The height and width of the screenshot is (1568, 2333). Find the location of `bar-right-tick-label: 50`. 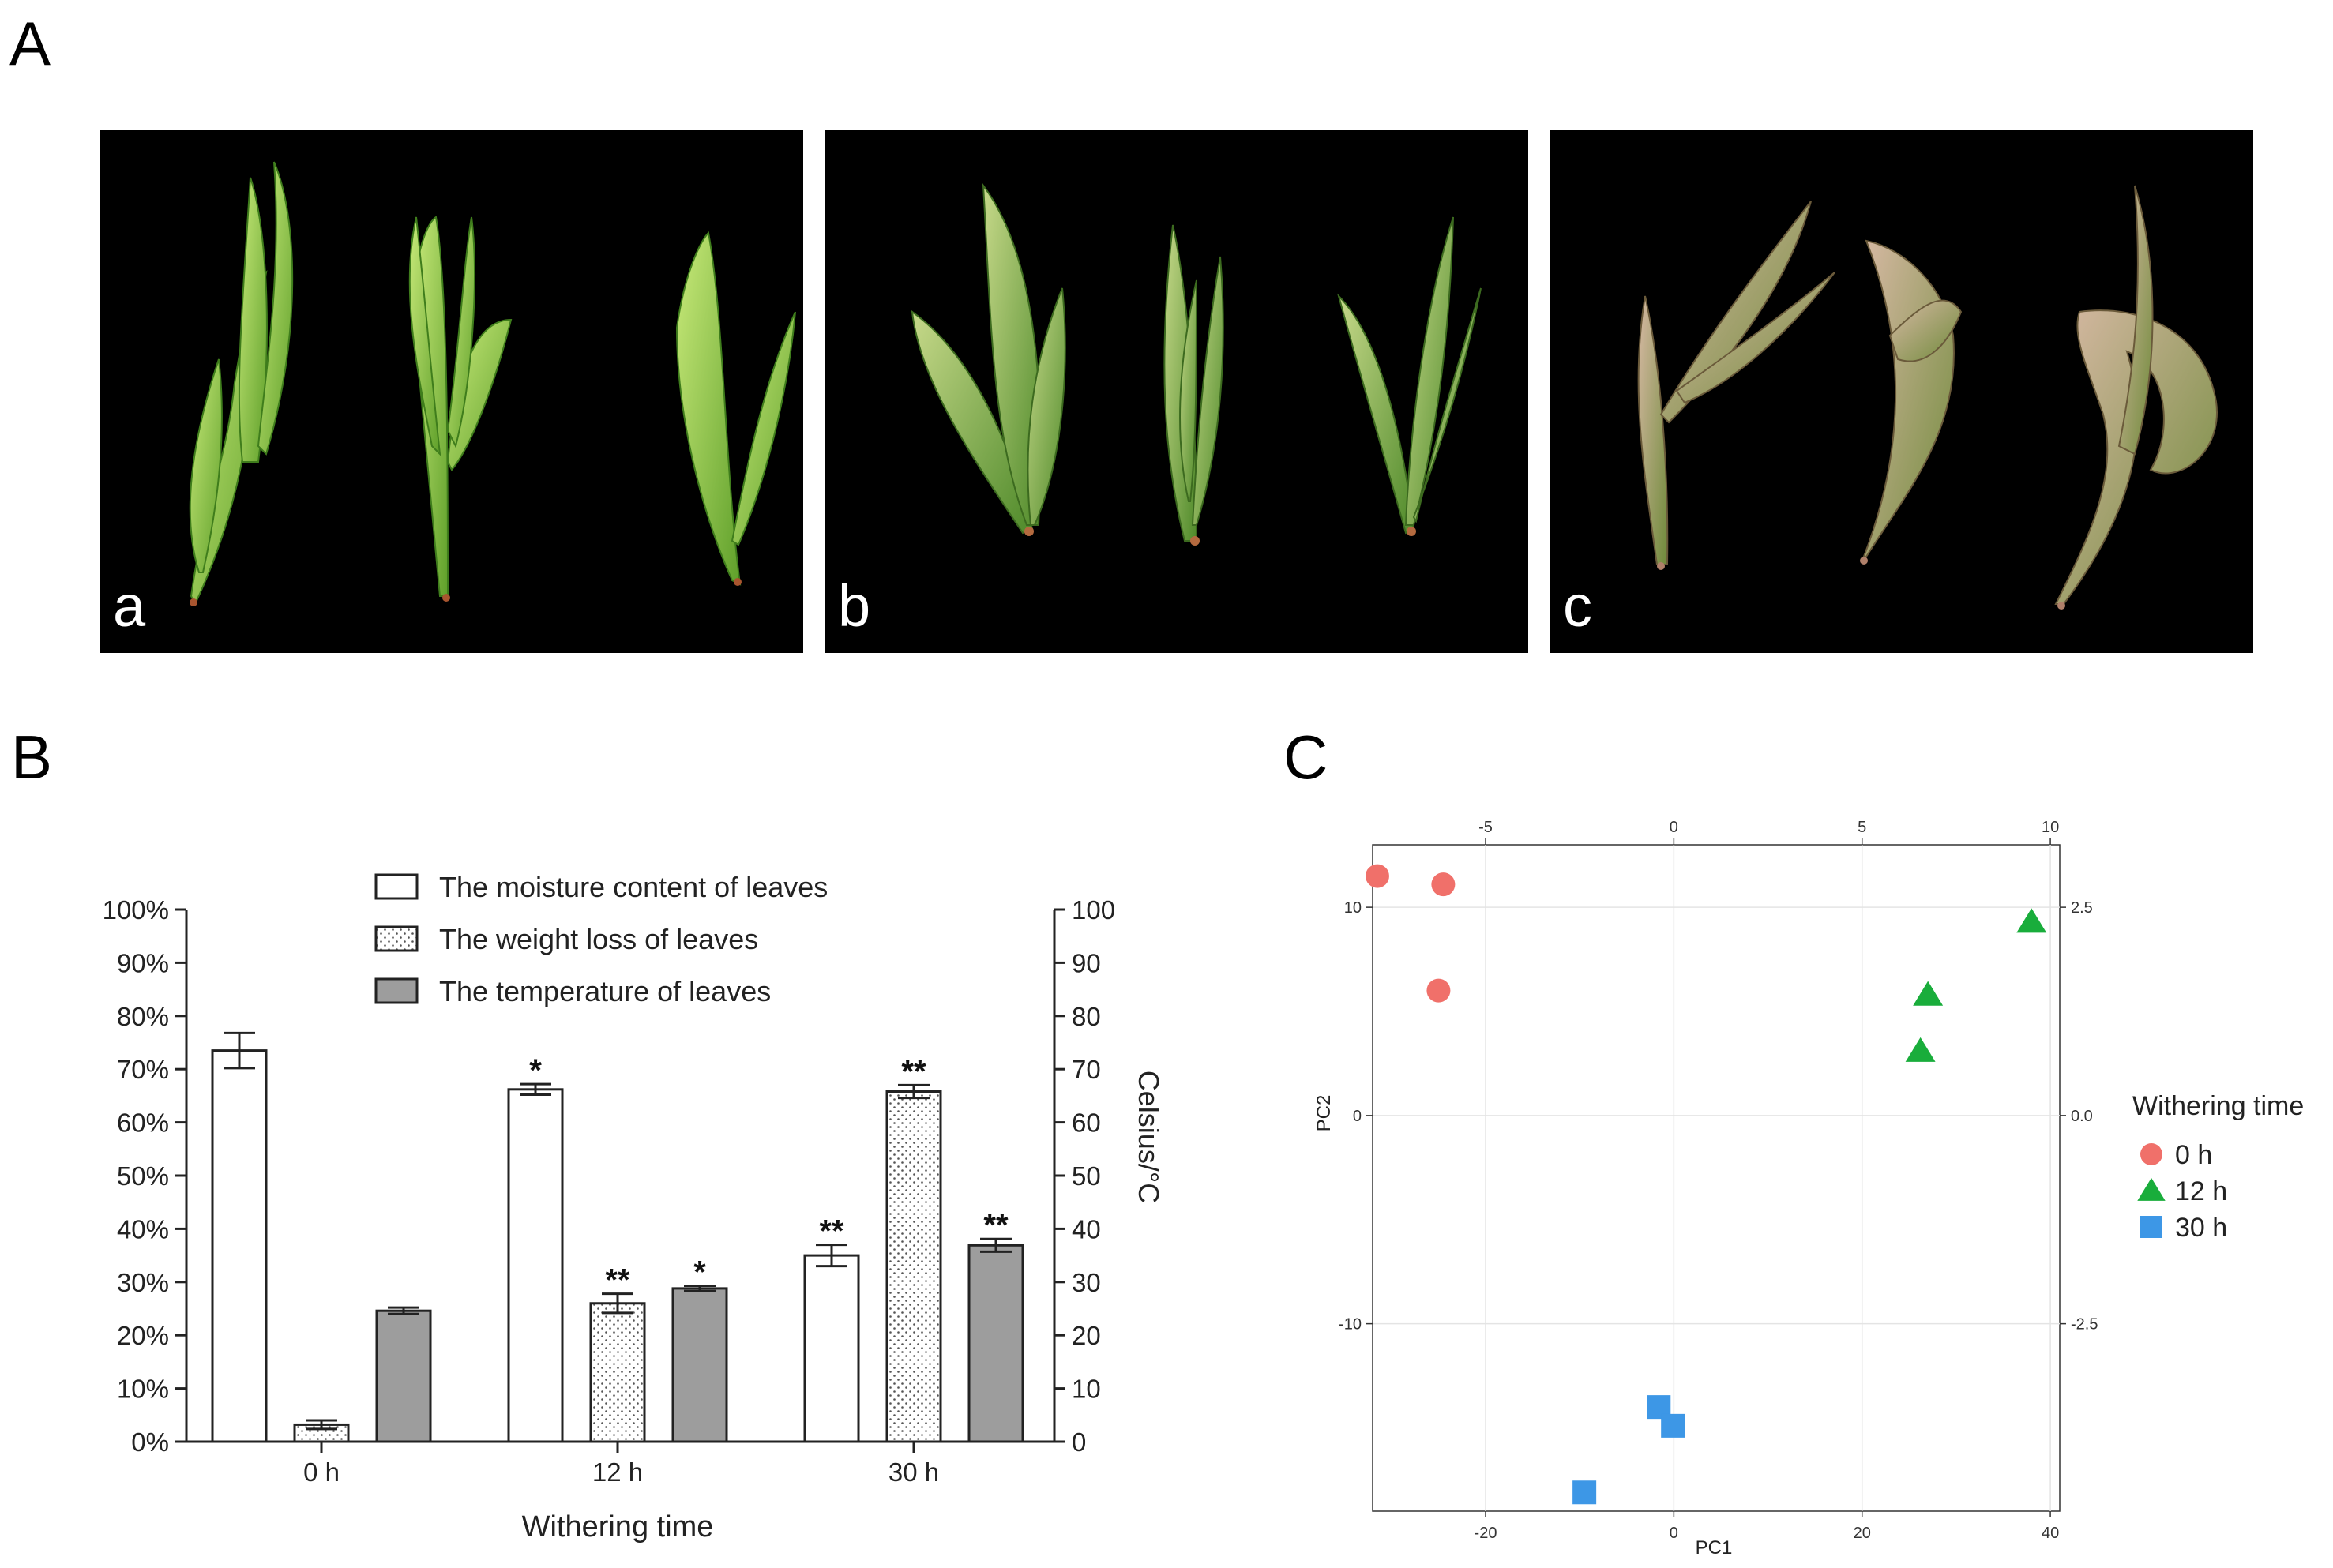

bar-right-tick-label: 50 is located at coordinates (1086, 1176).